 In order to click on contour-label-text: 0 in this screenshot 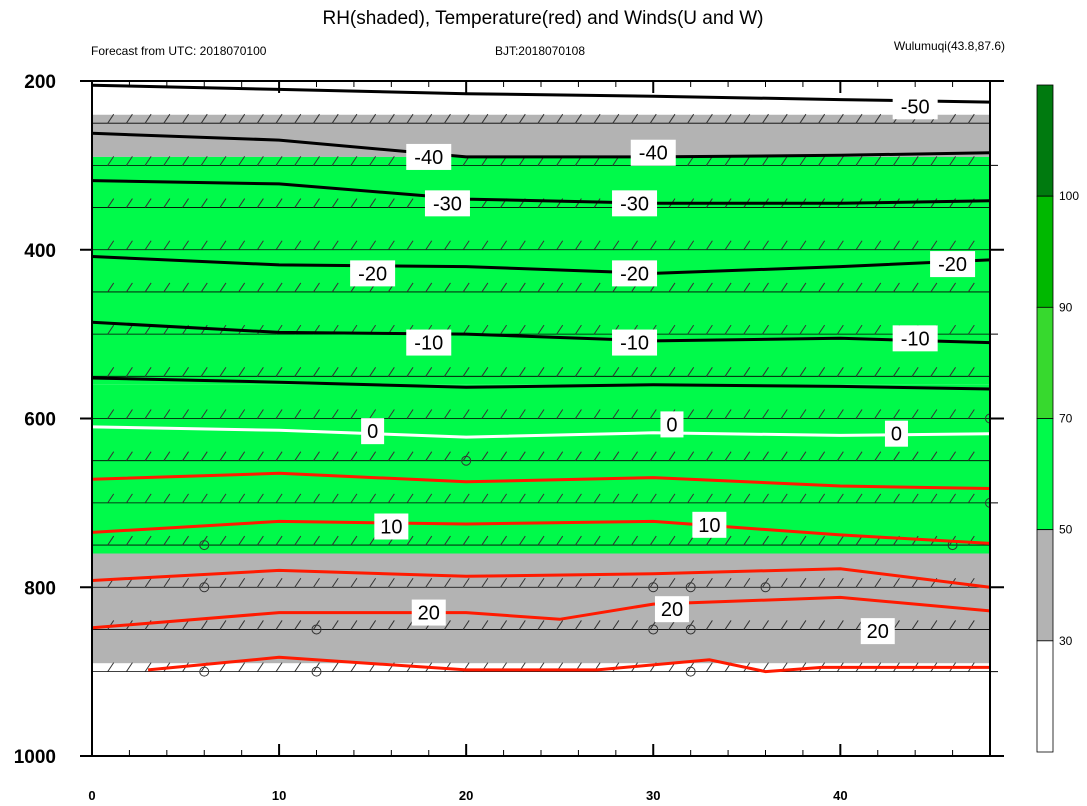, I will do `click(372, 432)`.